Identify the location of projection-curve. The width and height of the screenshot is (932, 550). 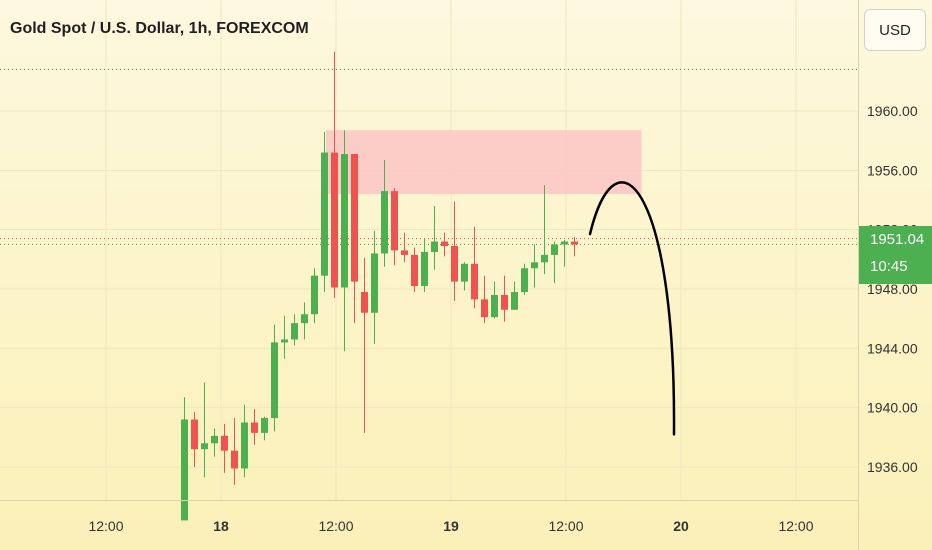
(632, 308).